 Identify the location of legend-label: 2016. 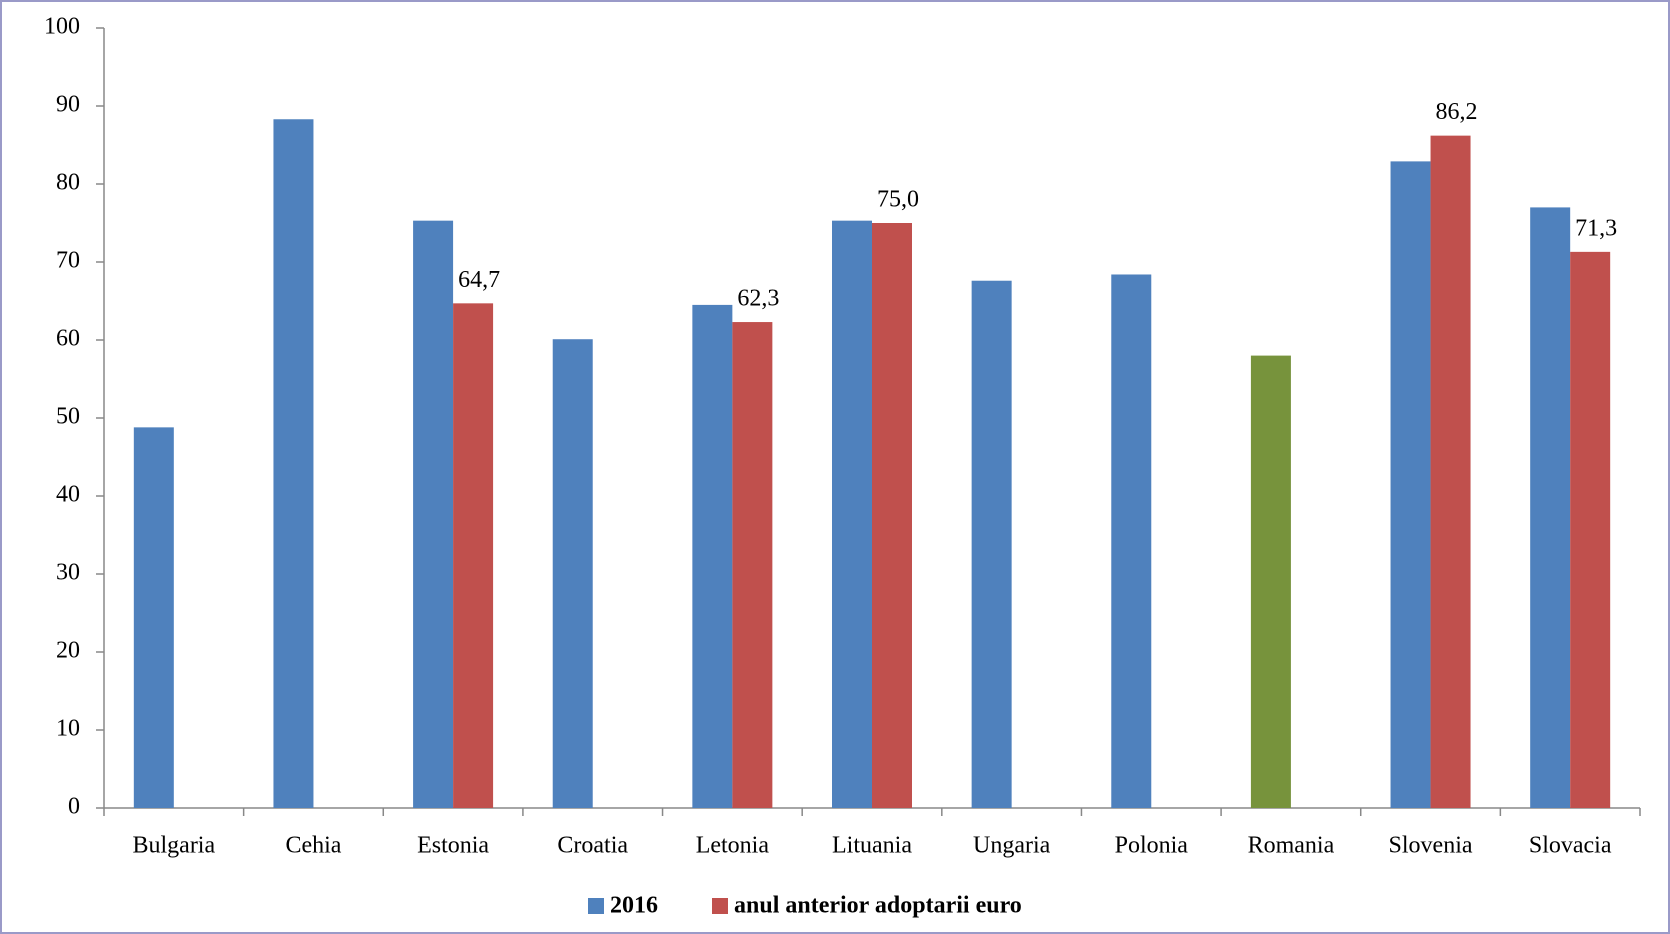
(634, 906).